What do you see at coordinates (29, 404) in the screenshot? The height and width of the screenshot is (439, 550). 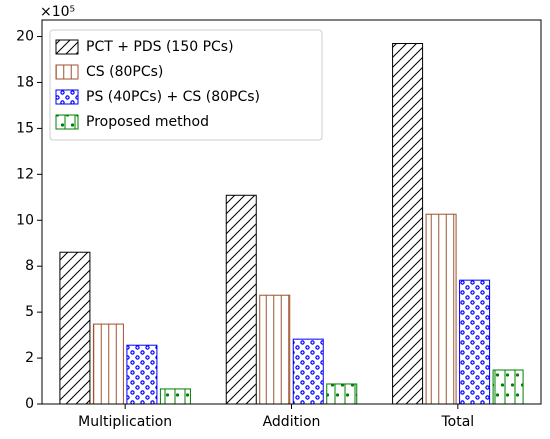 I see `y-tick-label: 0` at bounding box center [29, 404].